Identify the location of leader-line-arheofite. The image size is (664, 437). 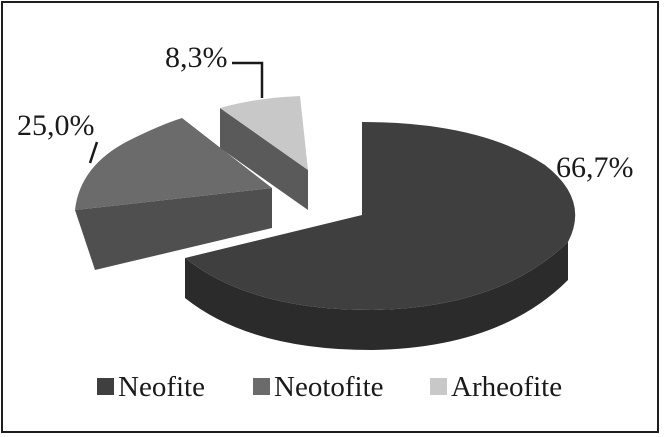
(248, 79).